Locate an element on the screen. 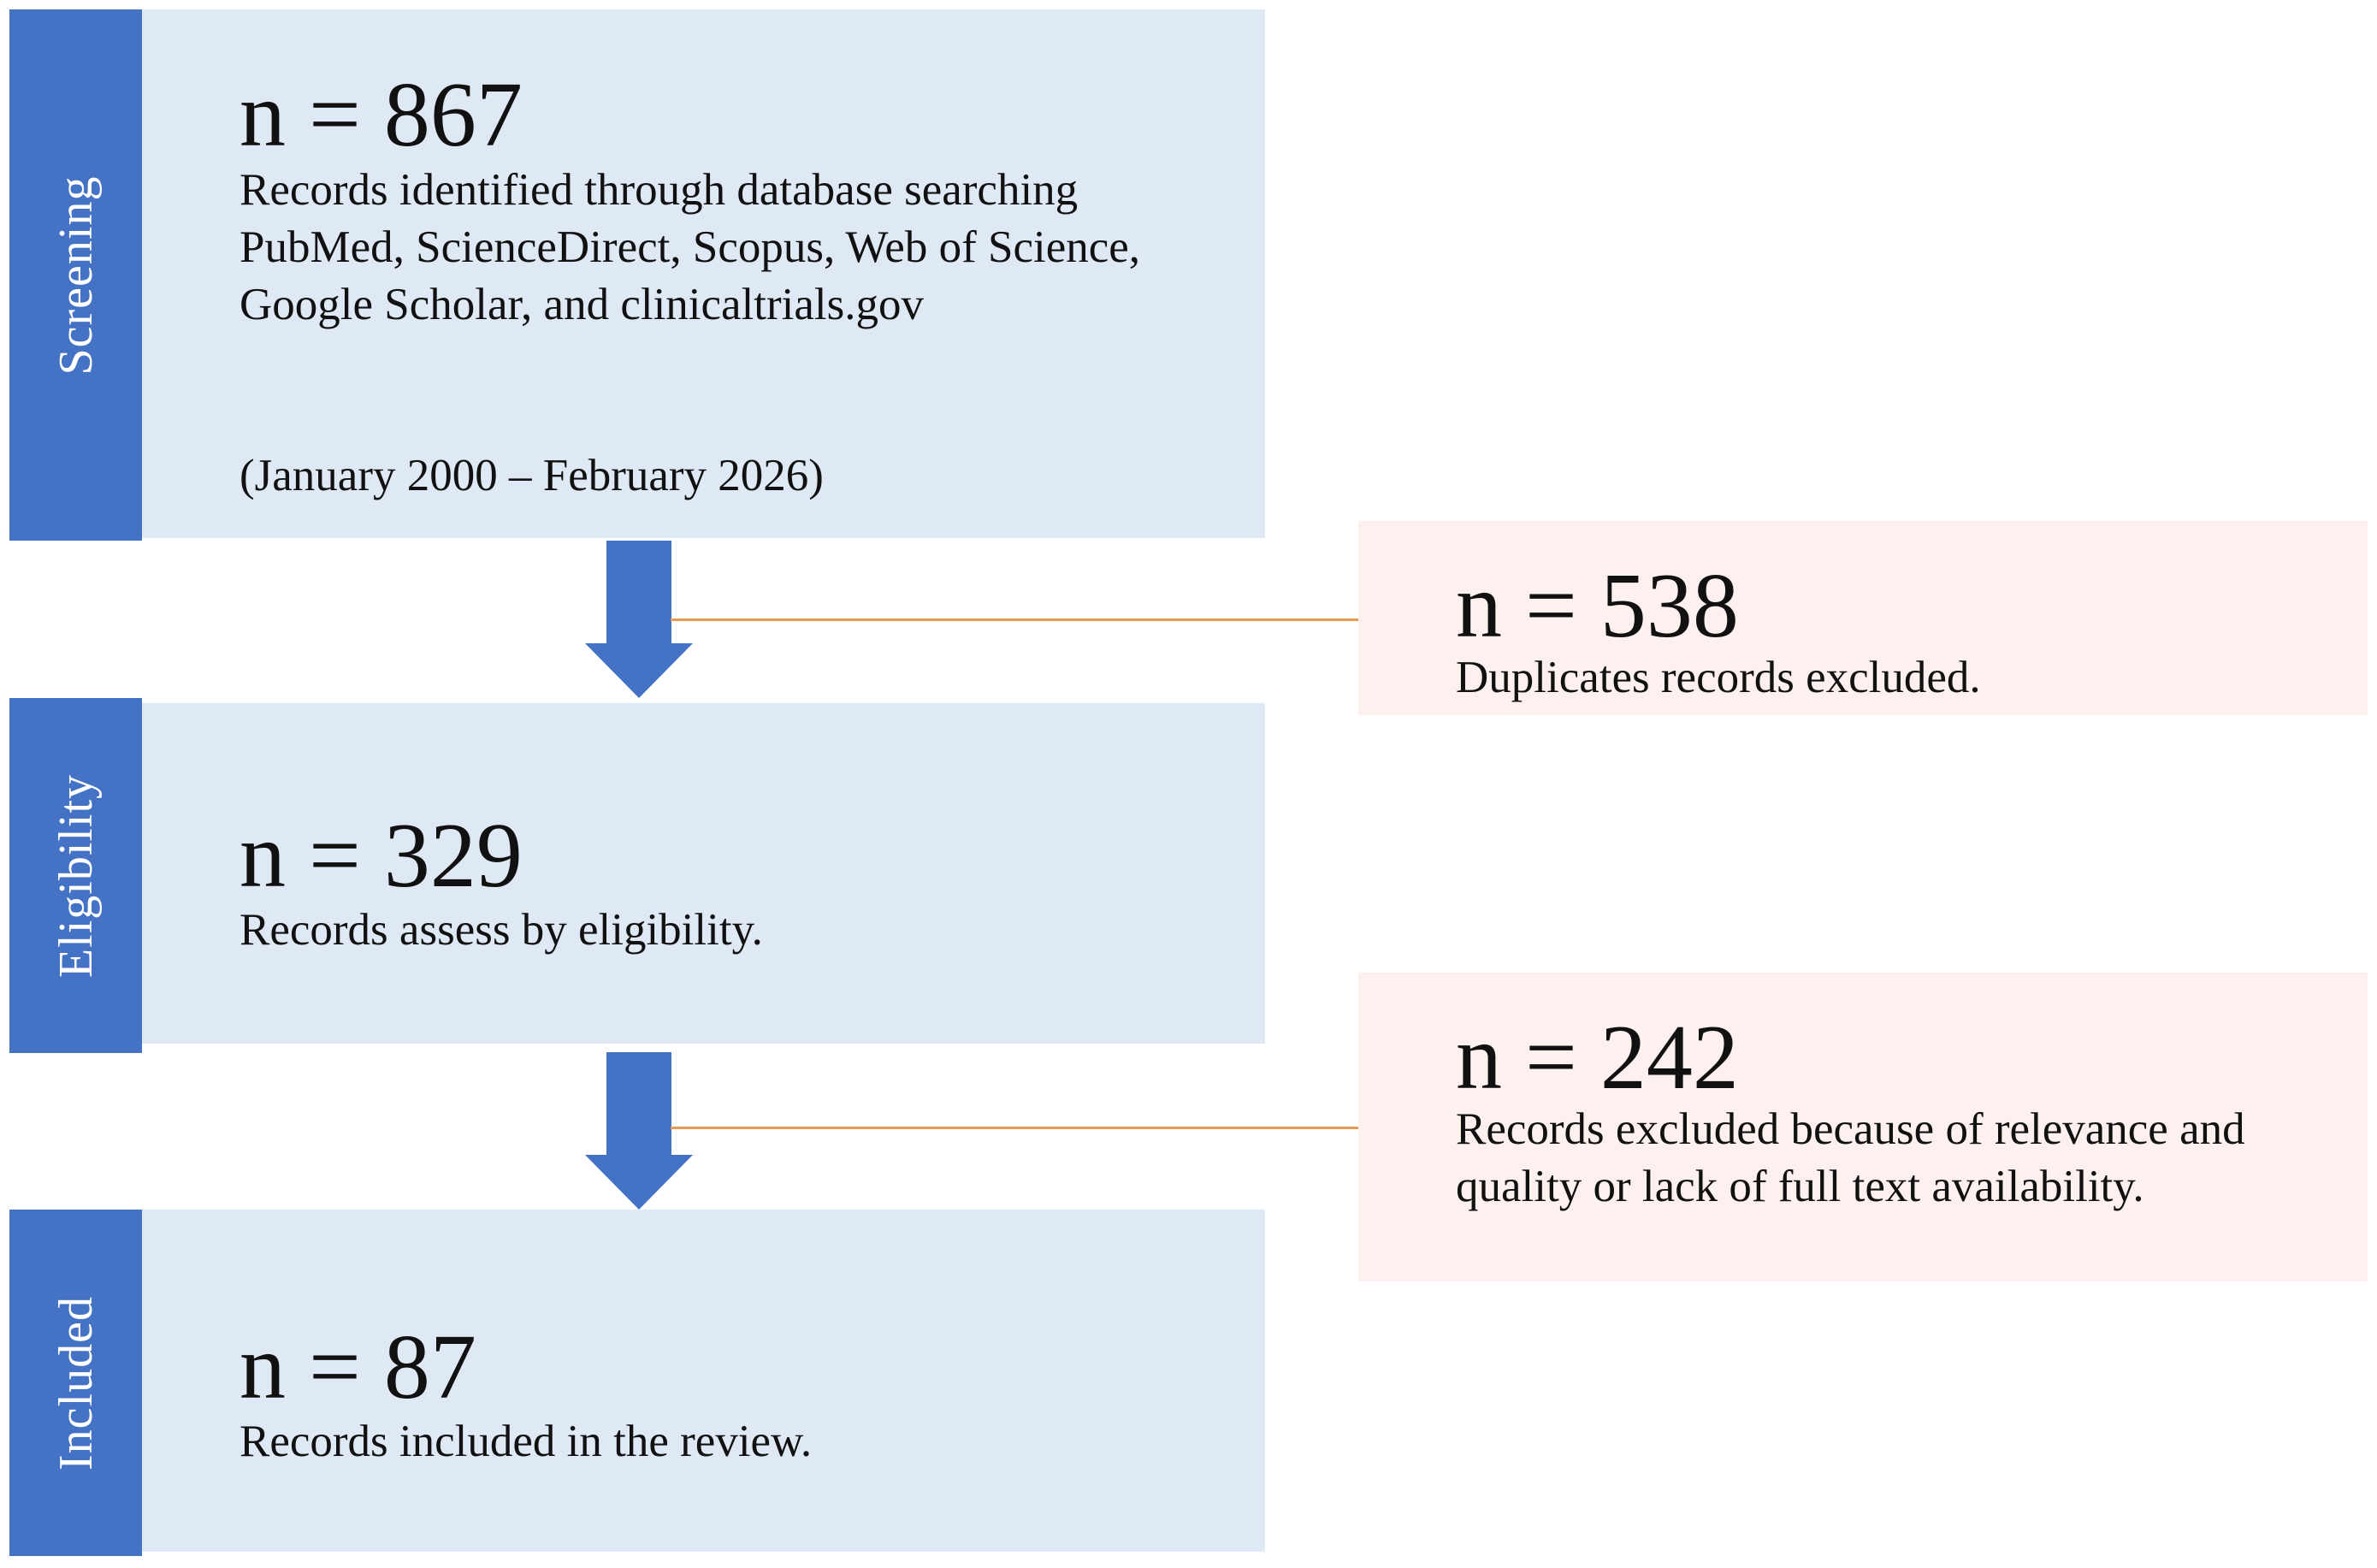 The width and height of the screenshot is (2377, 1568). eligibility-count: n = 329 is located at coordinates (381, 856).